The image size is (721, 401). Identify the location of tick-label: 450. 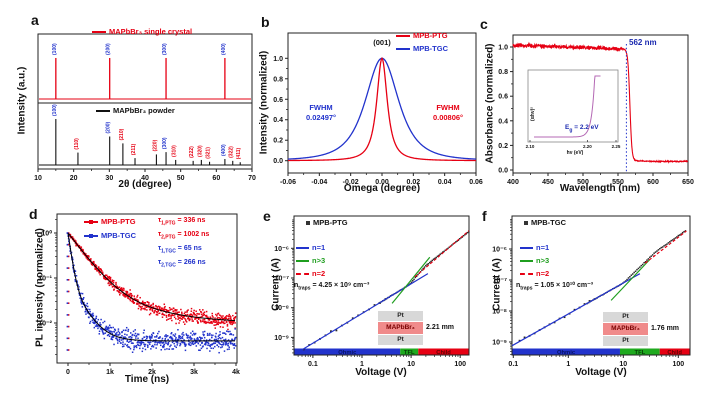
(548, 182).